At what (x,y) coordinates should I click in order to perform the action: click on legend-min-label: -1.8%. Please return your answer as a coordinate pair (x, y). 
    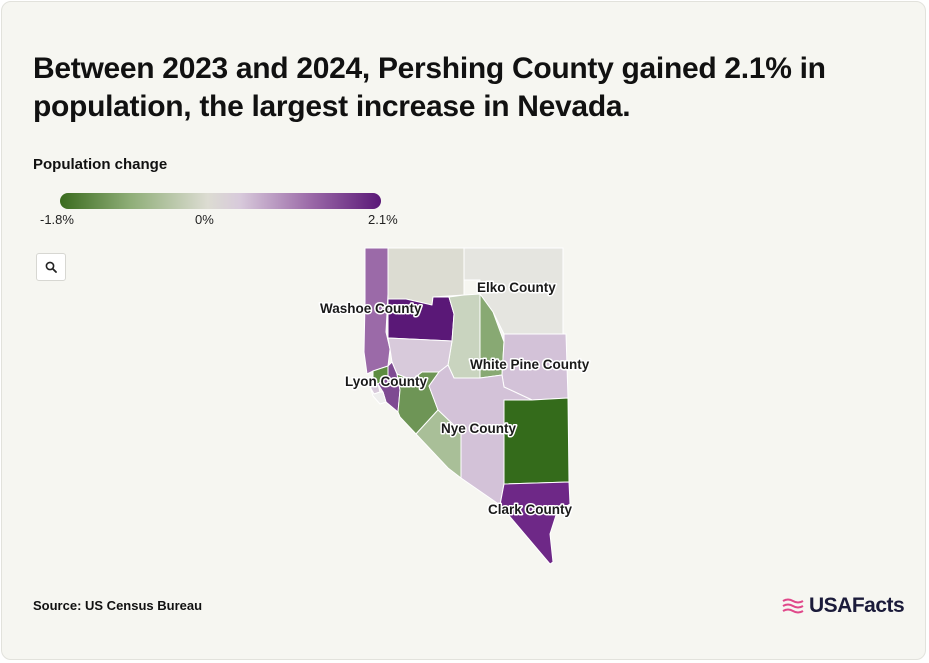
    Looking at the image, I should click on (57, 219).